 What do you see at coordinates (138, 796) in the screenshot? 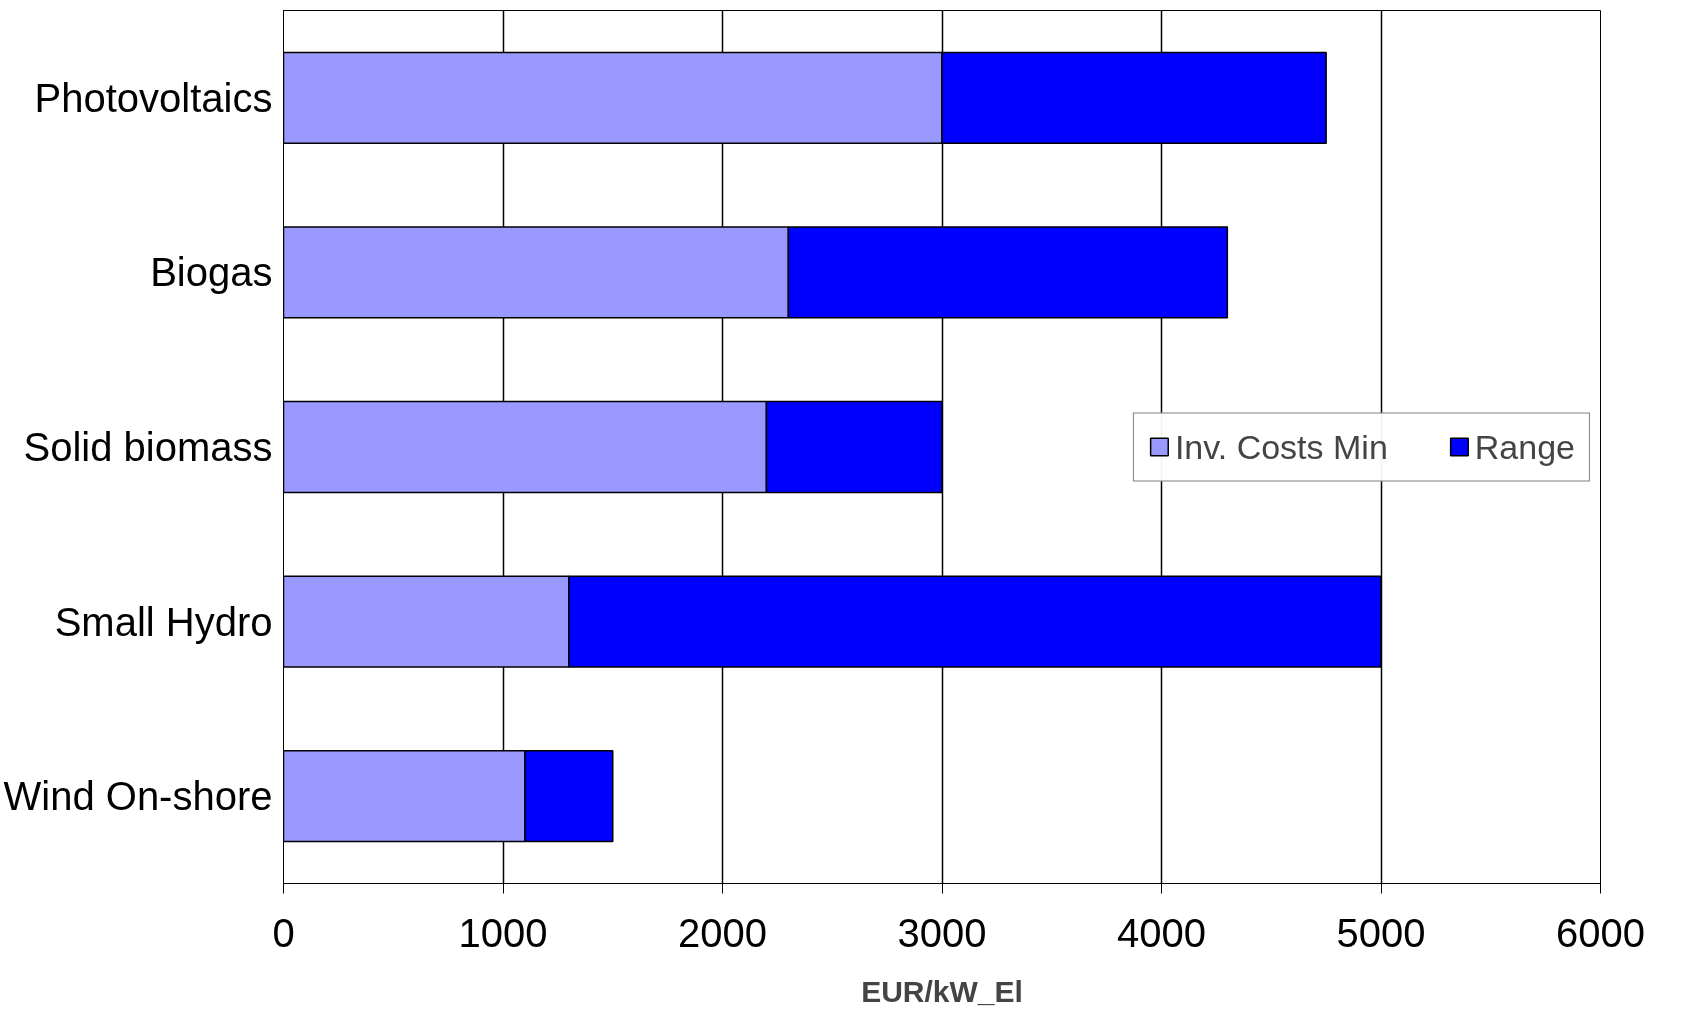
I see `y-tick-label: Wind On-shore` at bounding box center [138, 796].